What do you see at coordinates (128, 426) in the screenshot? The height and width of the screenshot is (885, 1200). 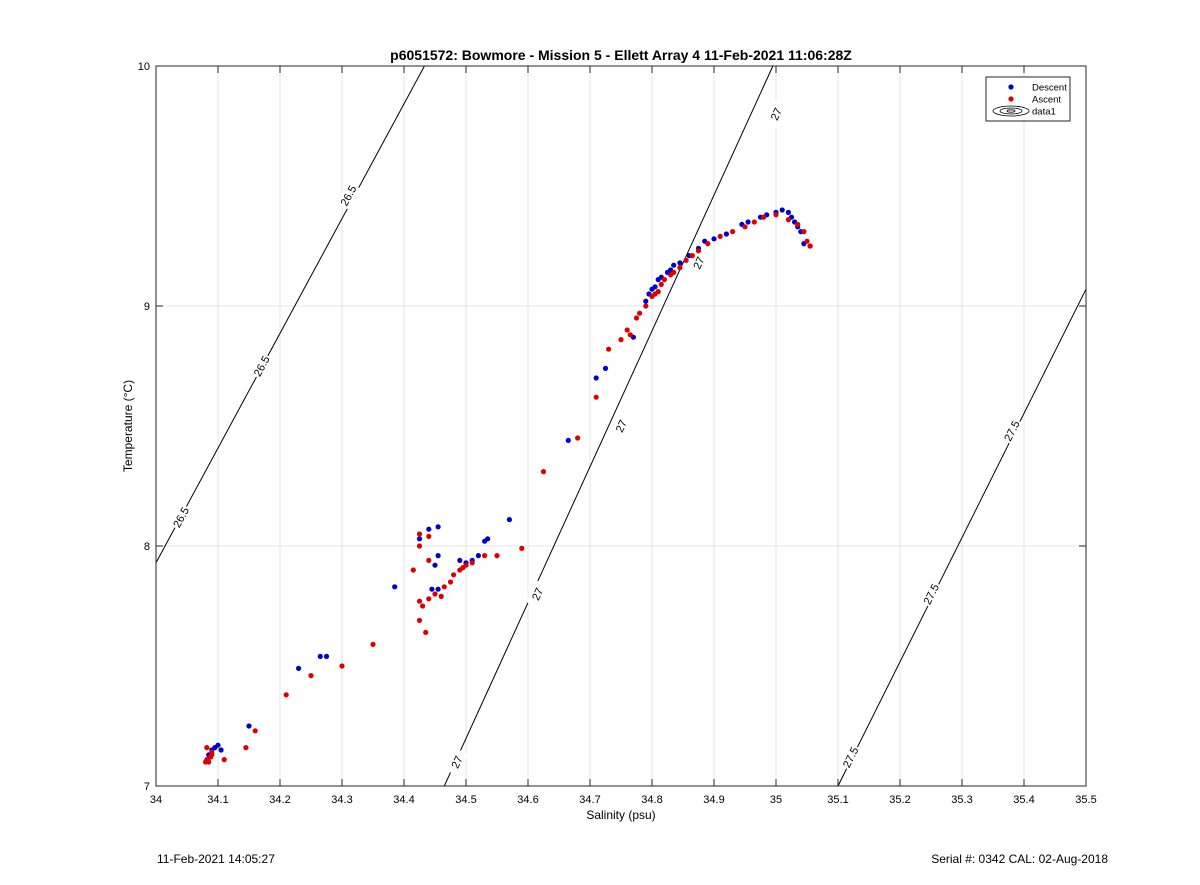 I see `y-axis-label: Temperature (°C)` at bounding box center [128, 426].